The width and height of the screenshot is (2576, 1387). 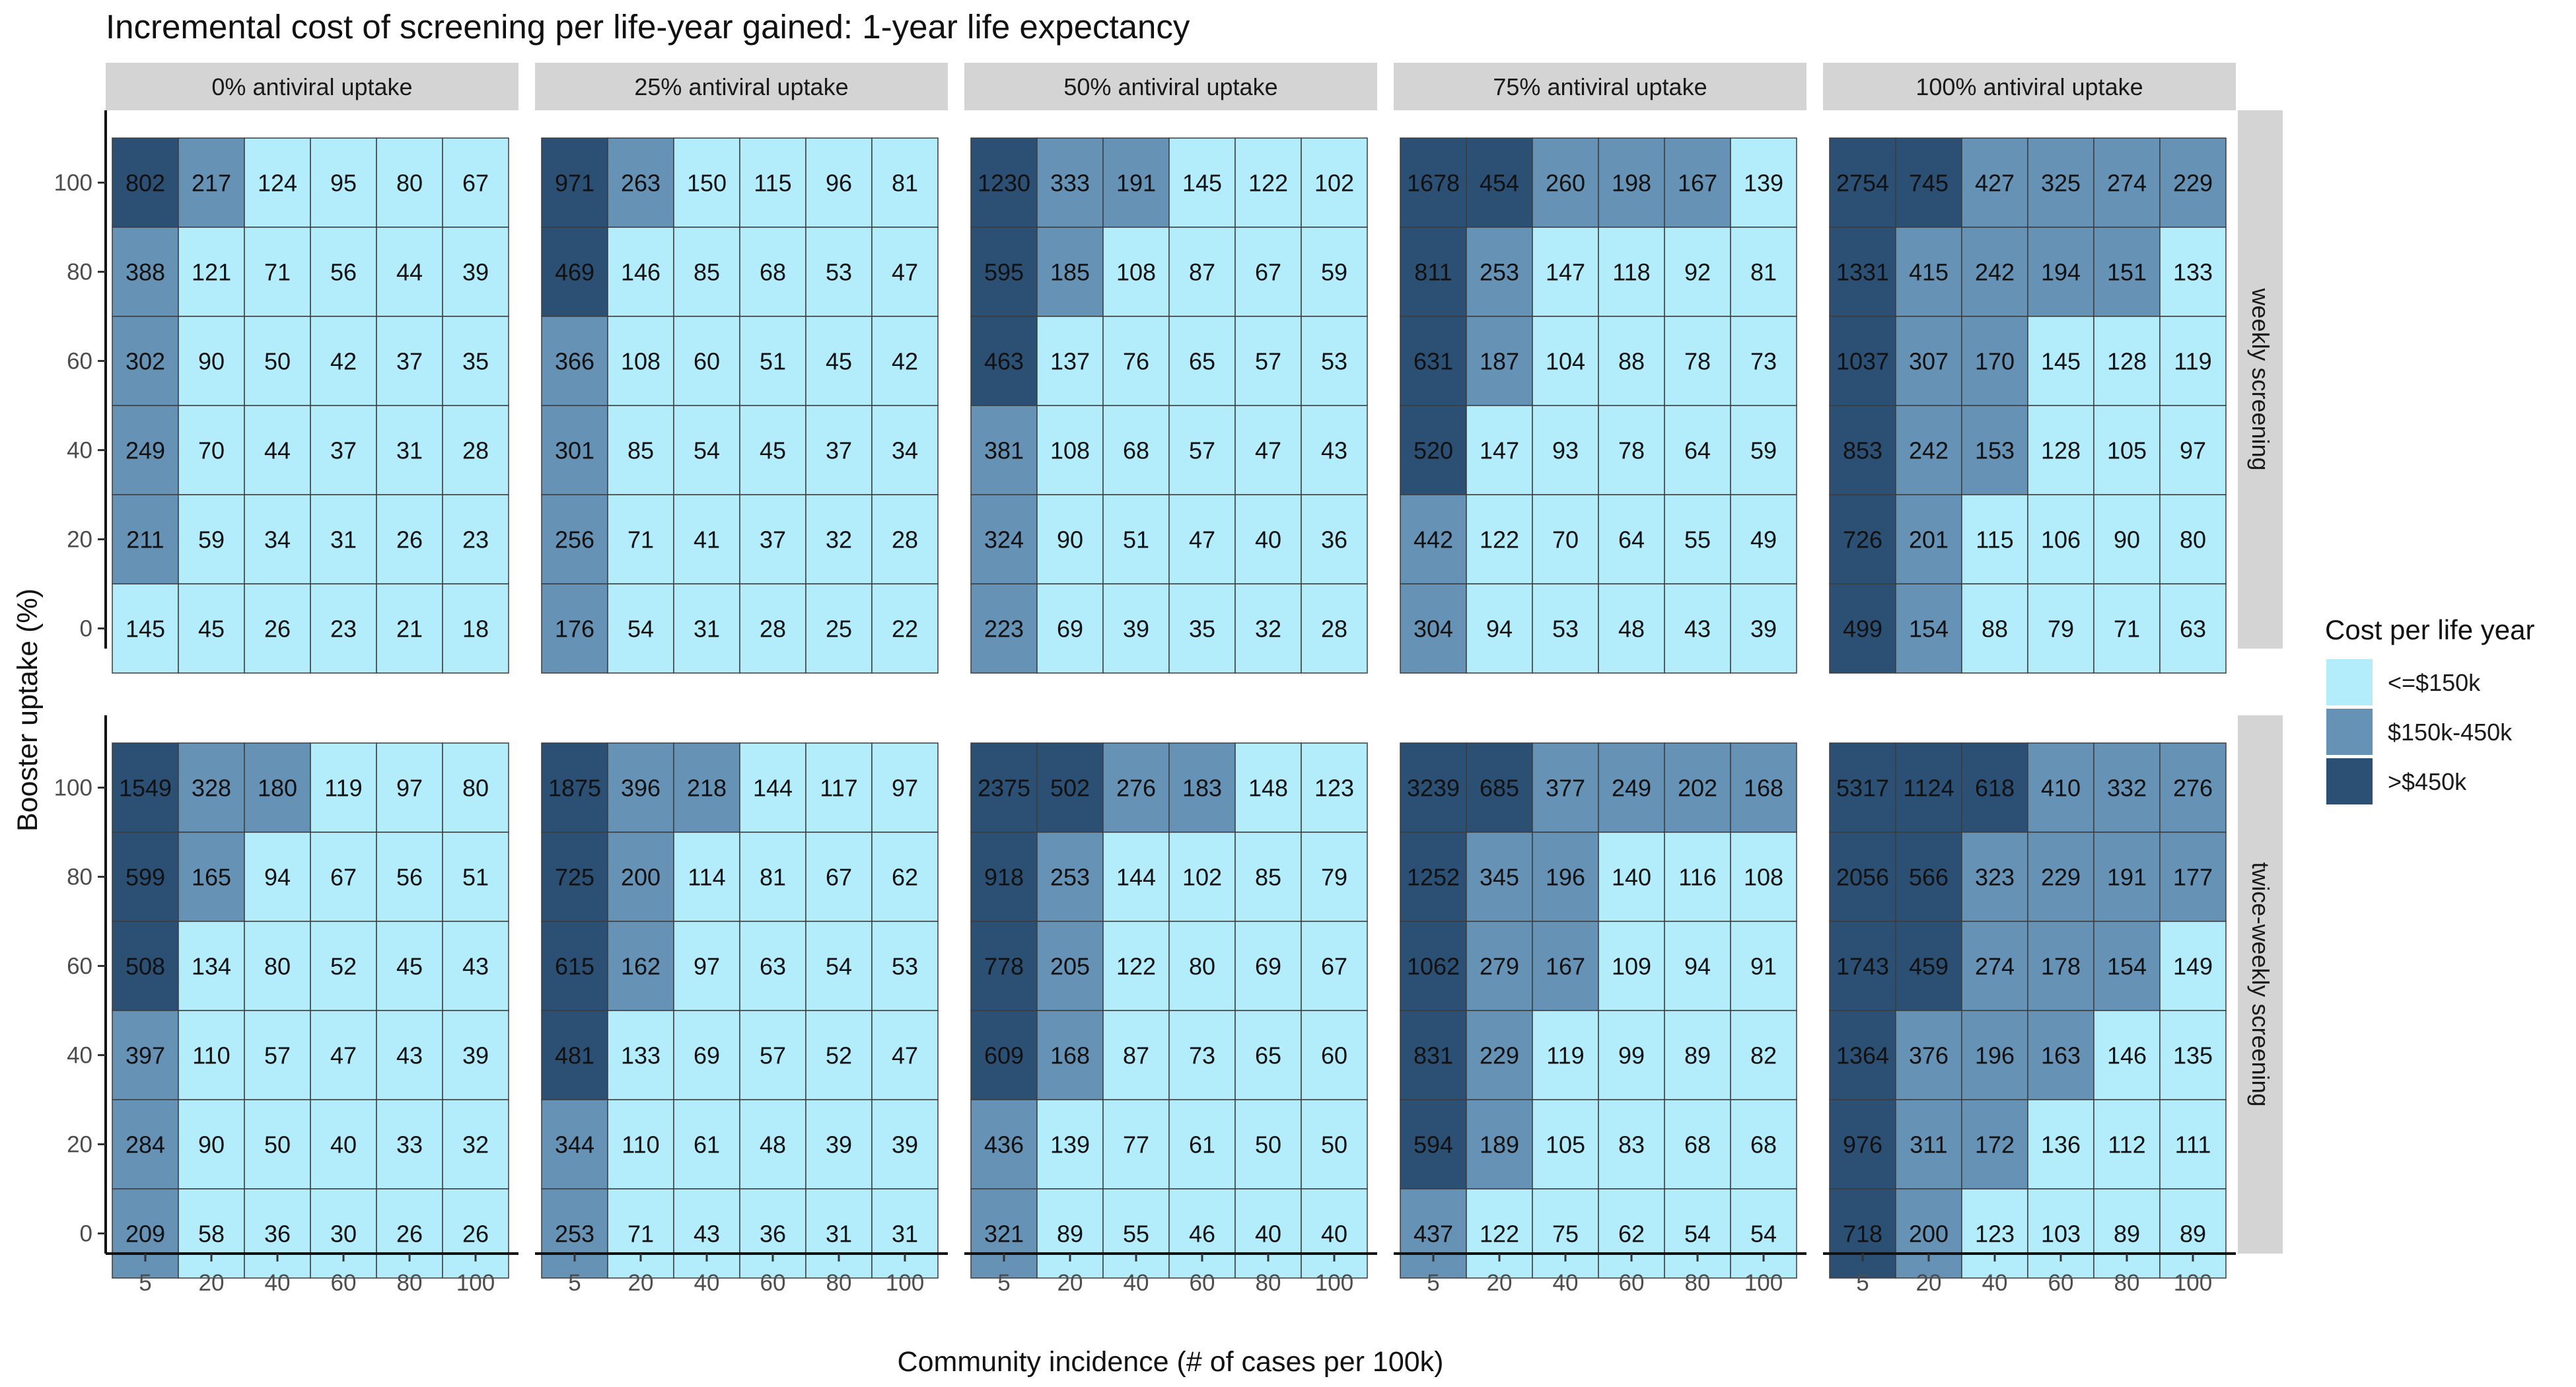 What do you see at coordinates (1632, 539) in the screenshot?
I see `tile-value-label: 64` at bounding box center [1632, 539].